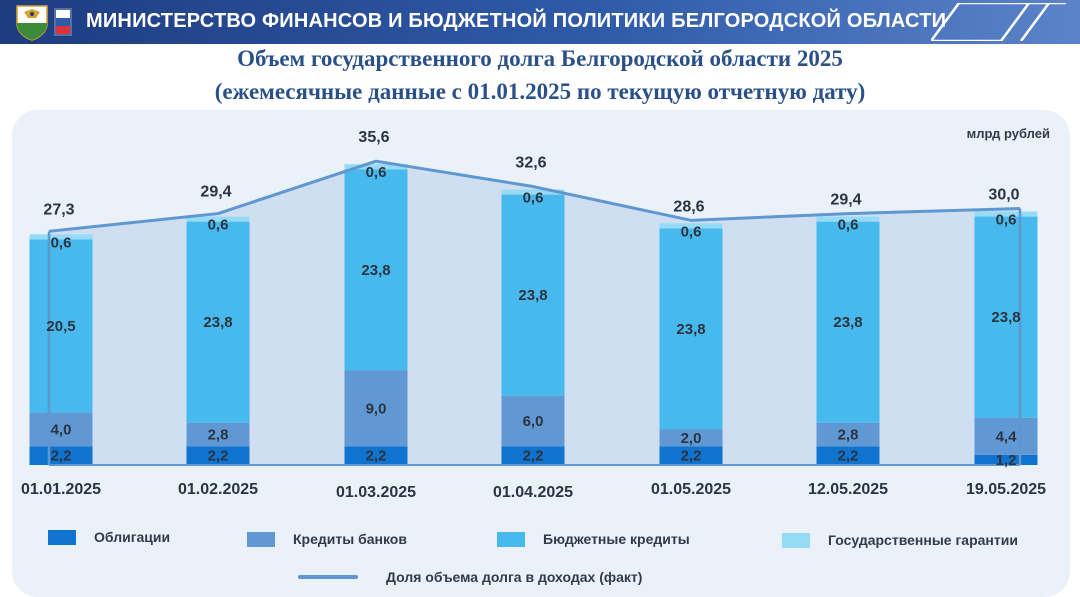 Image resolution: width=1080 pixels, height=597 pixels. Describe the element at coordinates (1006, 489) in the screenshot. I see `category-label: 19.05.2025` at that location.